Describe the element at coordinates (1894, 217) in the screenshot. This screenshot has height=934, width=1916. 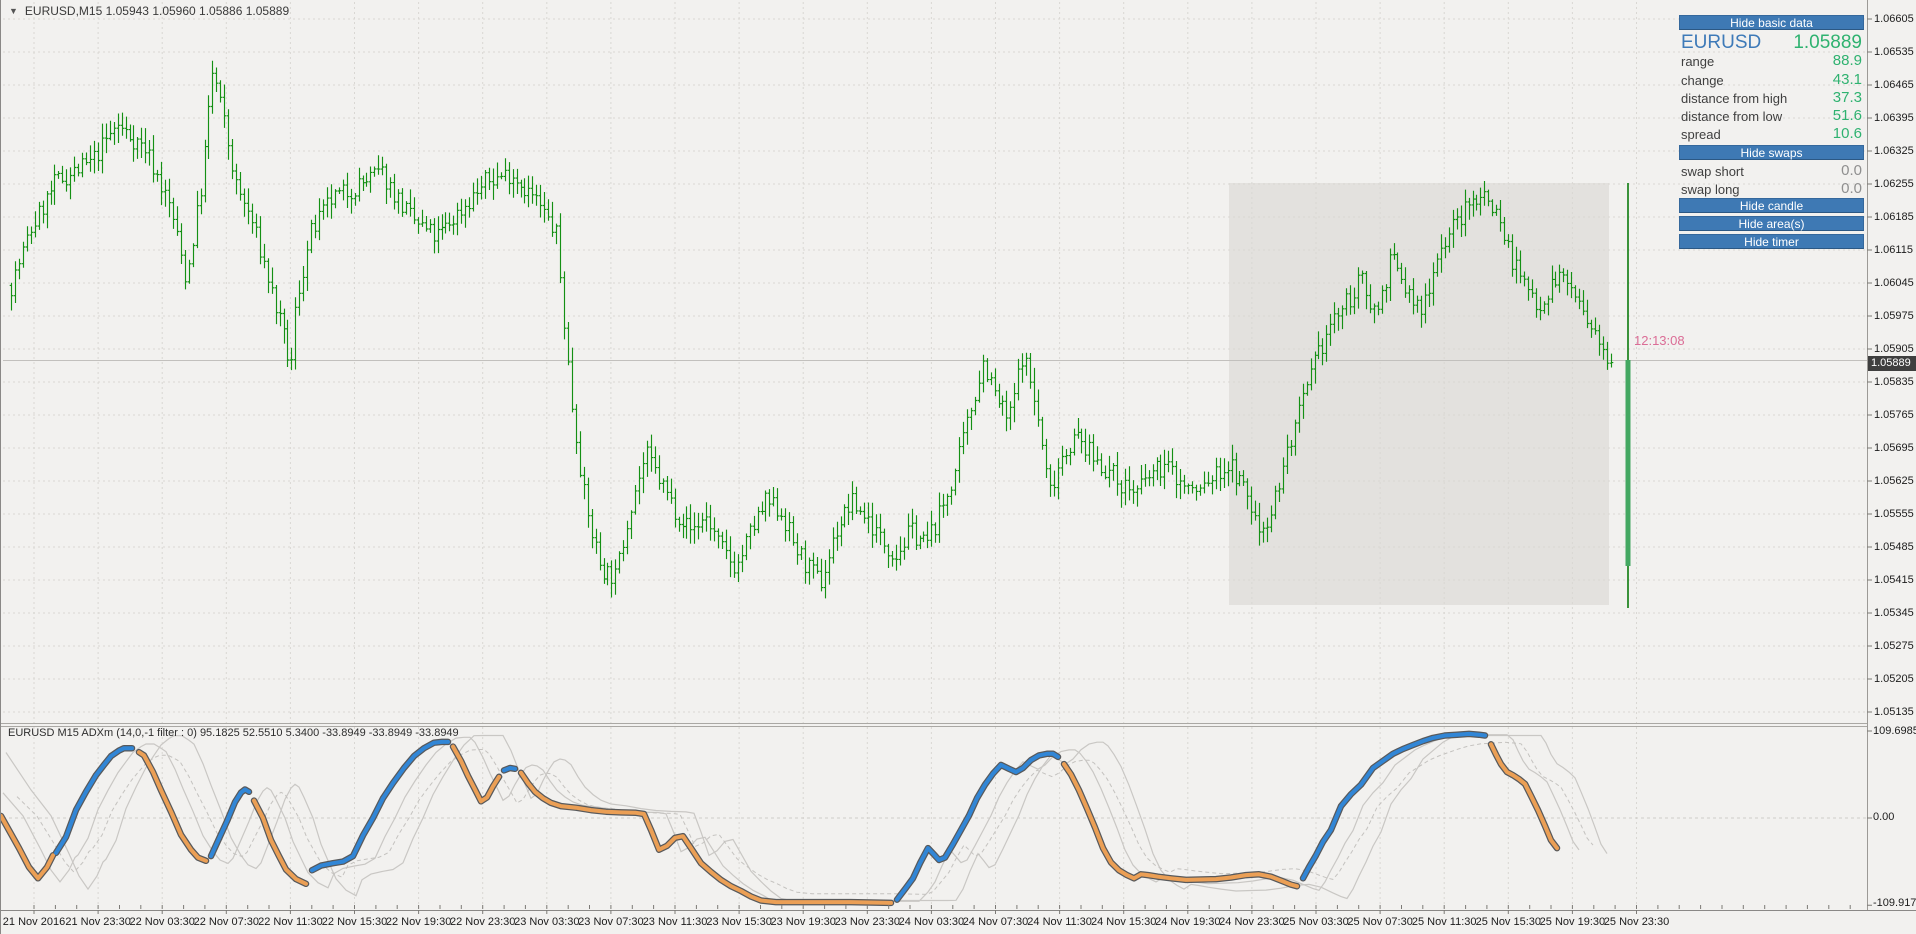
I see `price-axis-label: 1.06185` at that location.